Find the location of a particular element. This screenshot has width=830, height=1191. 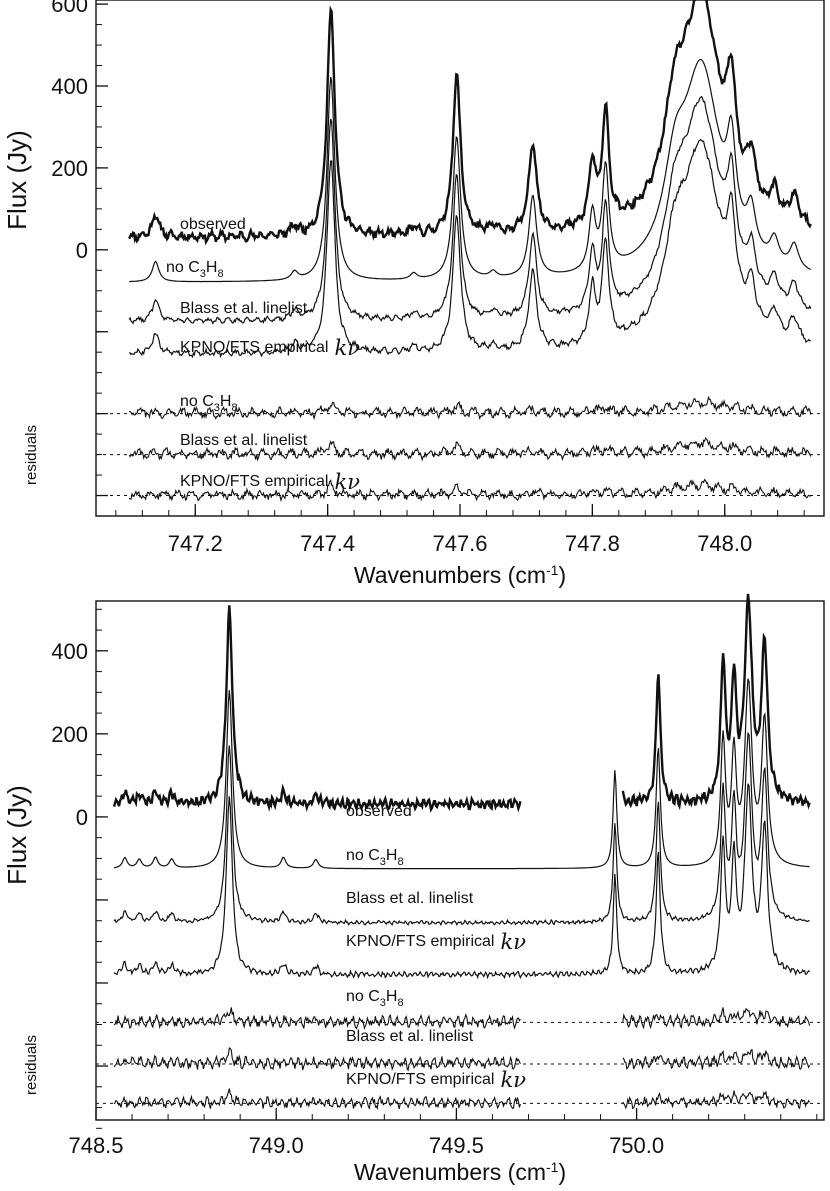

top-x-axis-title: Wavenumbers (cm-1) is located at coordinates (460, 575).